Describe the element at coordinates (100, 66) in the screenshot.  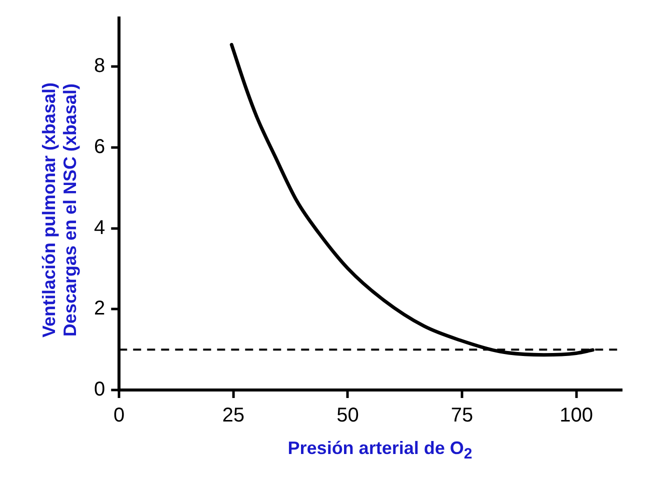
I see `y-tick-label: 8` at that location.